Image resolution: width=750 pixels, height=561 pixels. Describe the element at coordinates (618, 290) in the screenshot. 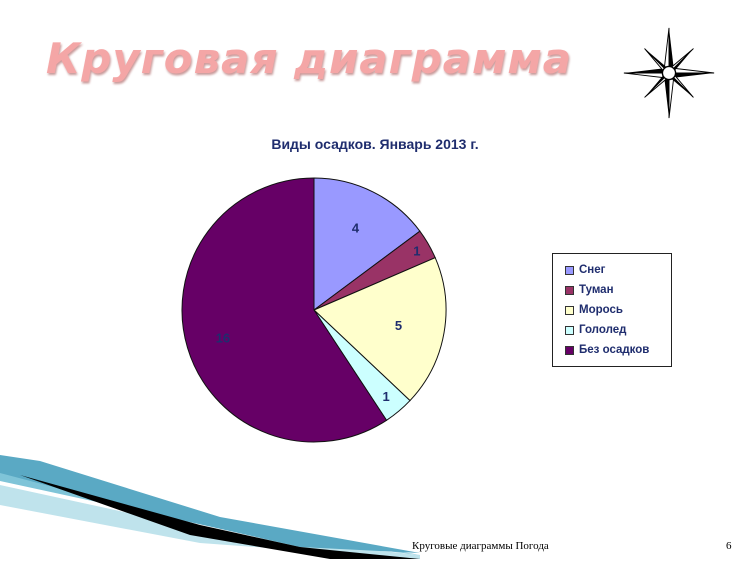

I see `legend-item: Туман` at that location.